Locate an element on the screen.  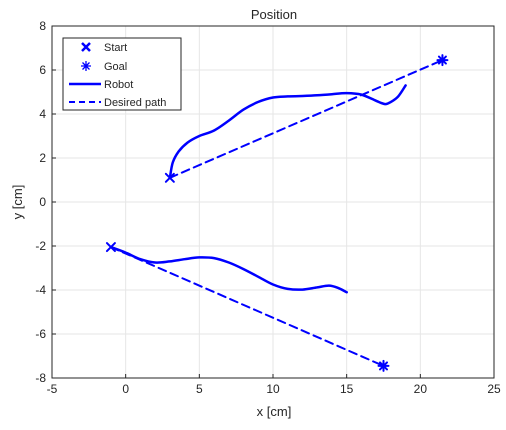
legend-desired-path-label: Desired path is located at coordinates (135, 103).